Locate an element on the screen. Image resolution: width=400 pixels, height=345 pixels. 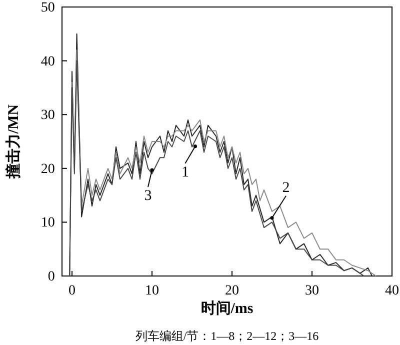
y-tick-label: 30 is located at coordinates (47, 116).